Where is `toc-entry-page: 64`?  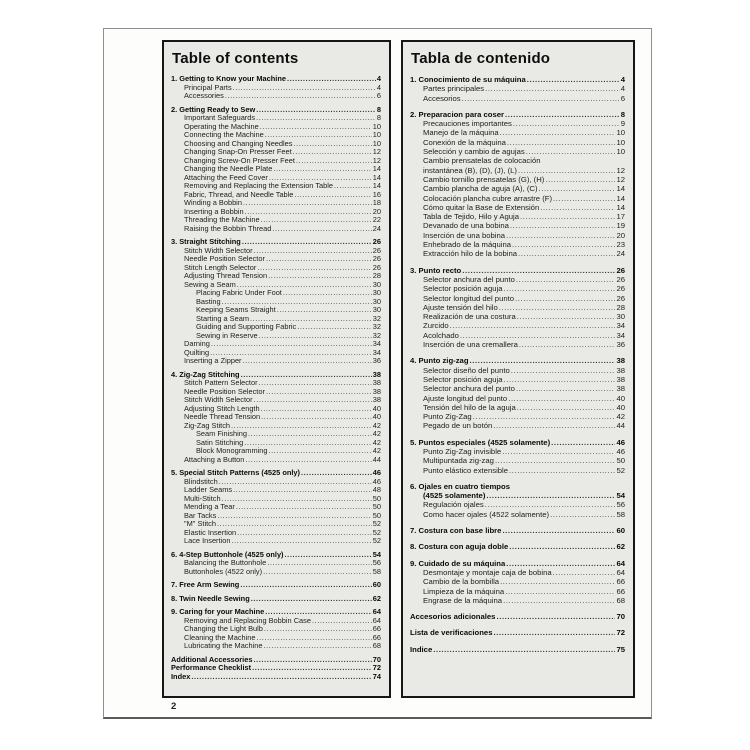
toc-entry-page: 64 is located at coordinates (376, 620).